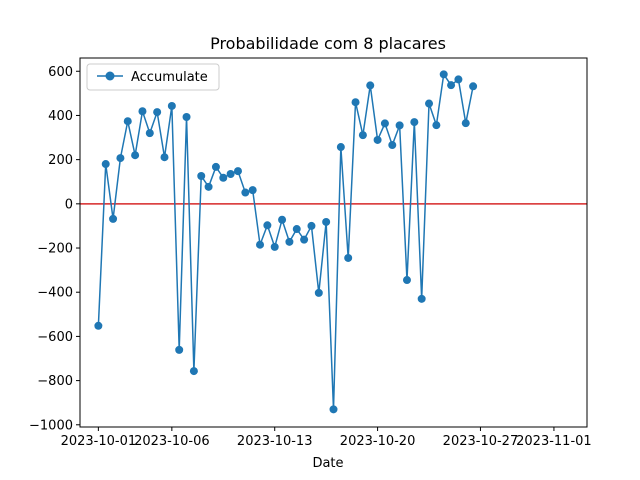 This screenshot has height=480, width=640. I want to click on y-tick-label: −600, so click(55, 337).